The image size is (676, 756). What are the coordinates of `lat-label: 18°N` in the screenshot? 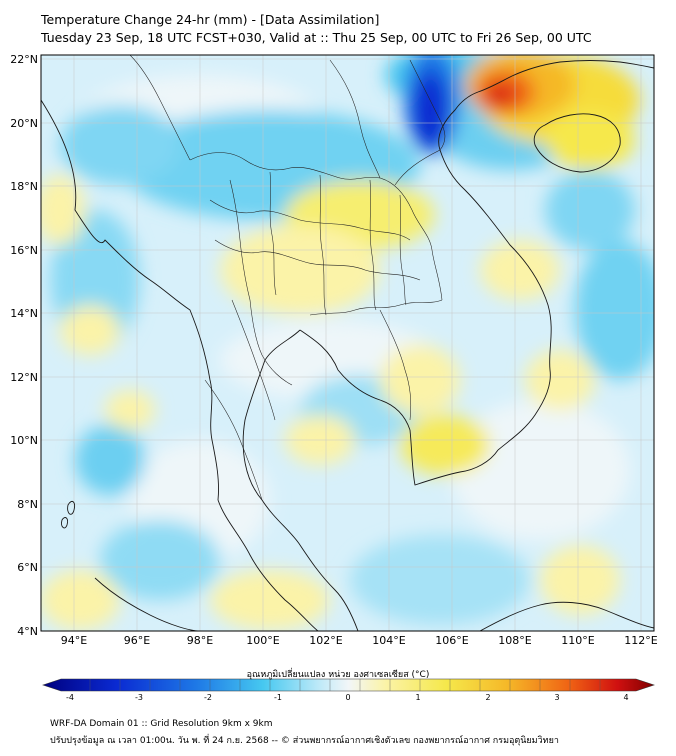 It's located at (24, 186).